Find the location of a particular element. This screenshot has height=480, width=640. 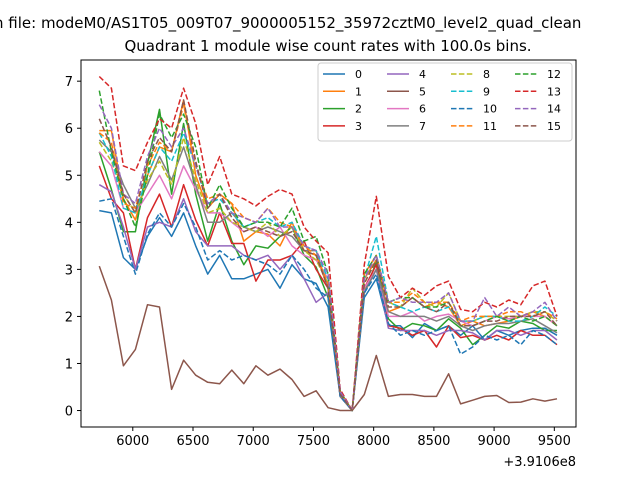

y-tick-label: 4 is located at coordinates (69, 223).